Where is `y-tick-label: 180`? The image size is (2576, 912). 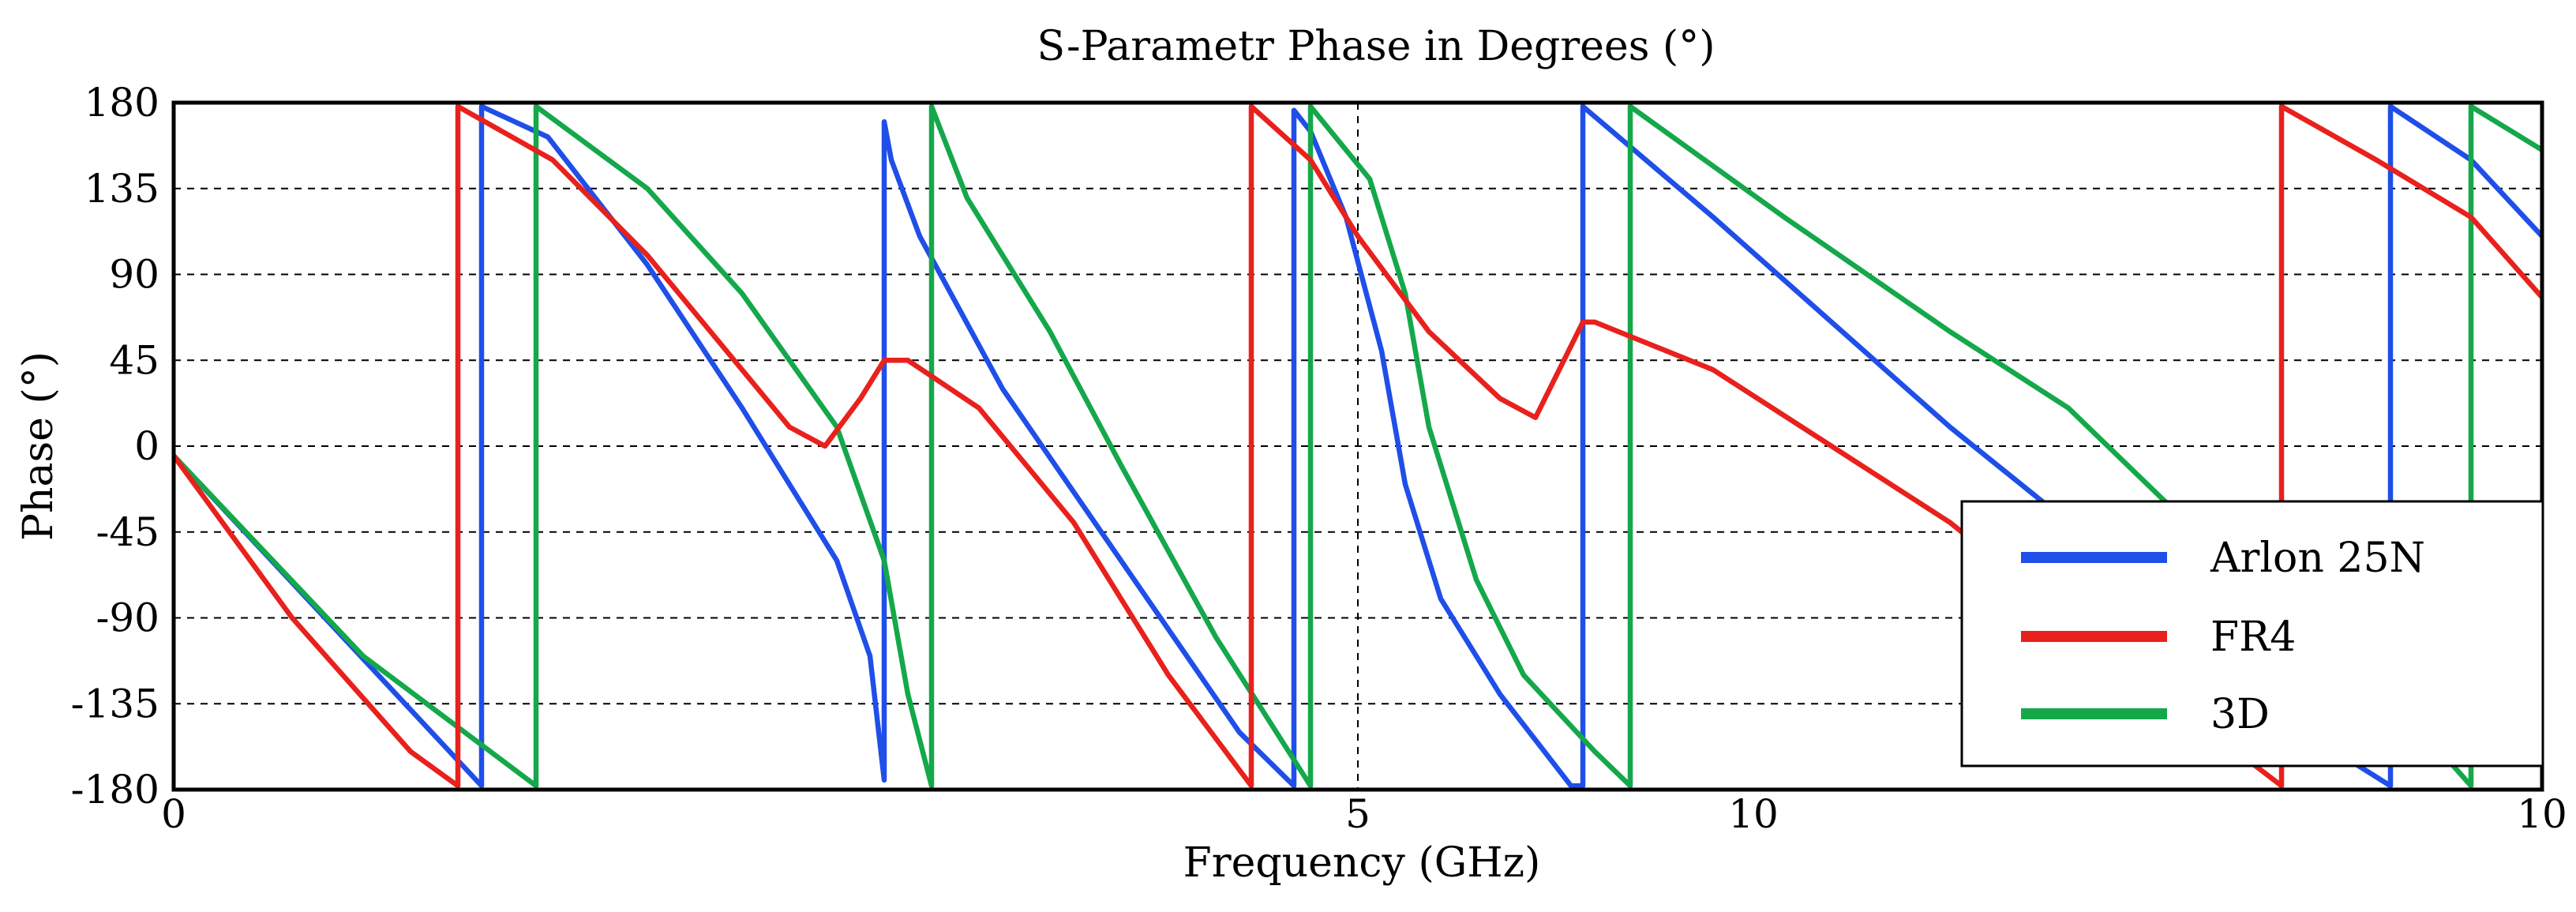 y-tick-label: 180 is located at coordinates (122, 103).